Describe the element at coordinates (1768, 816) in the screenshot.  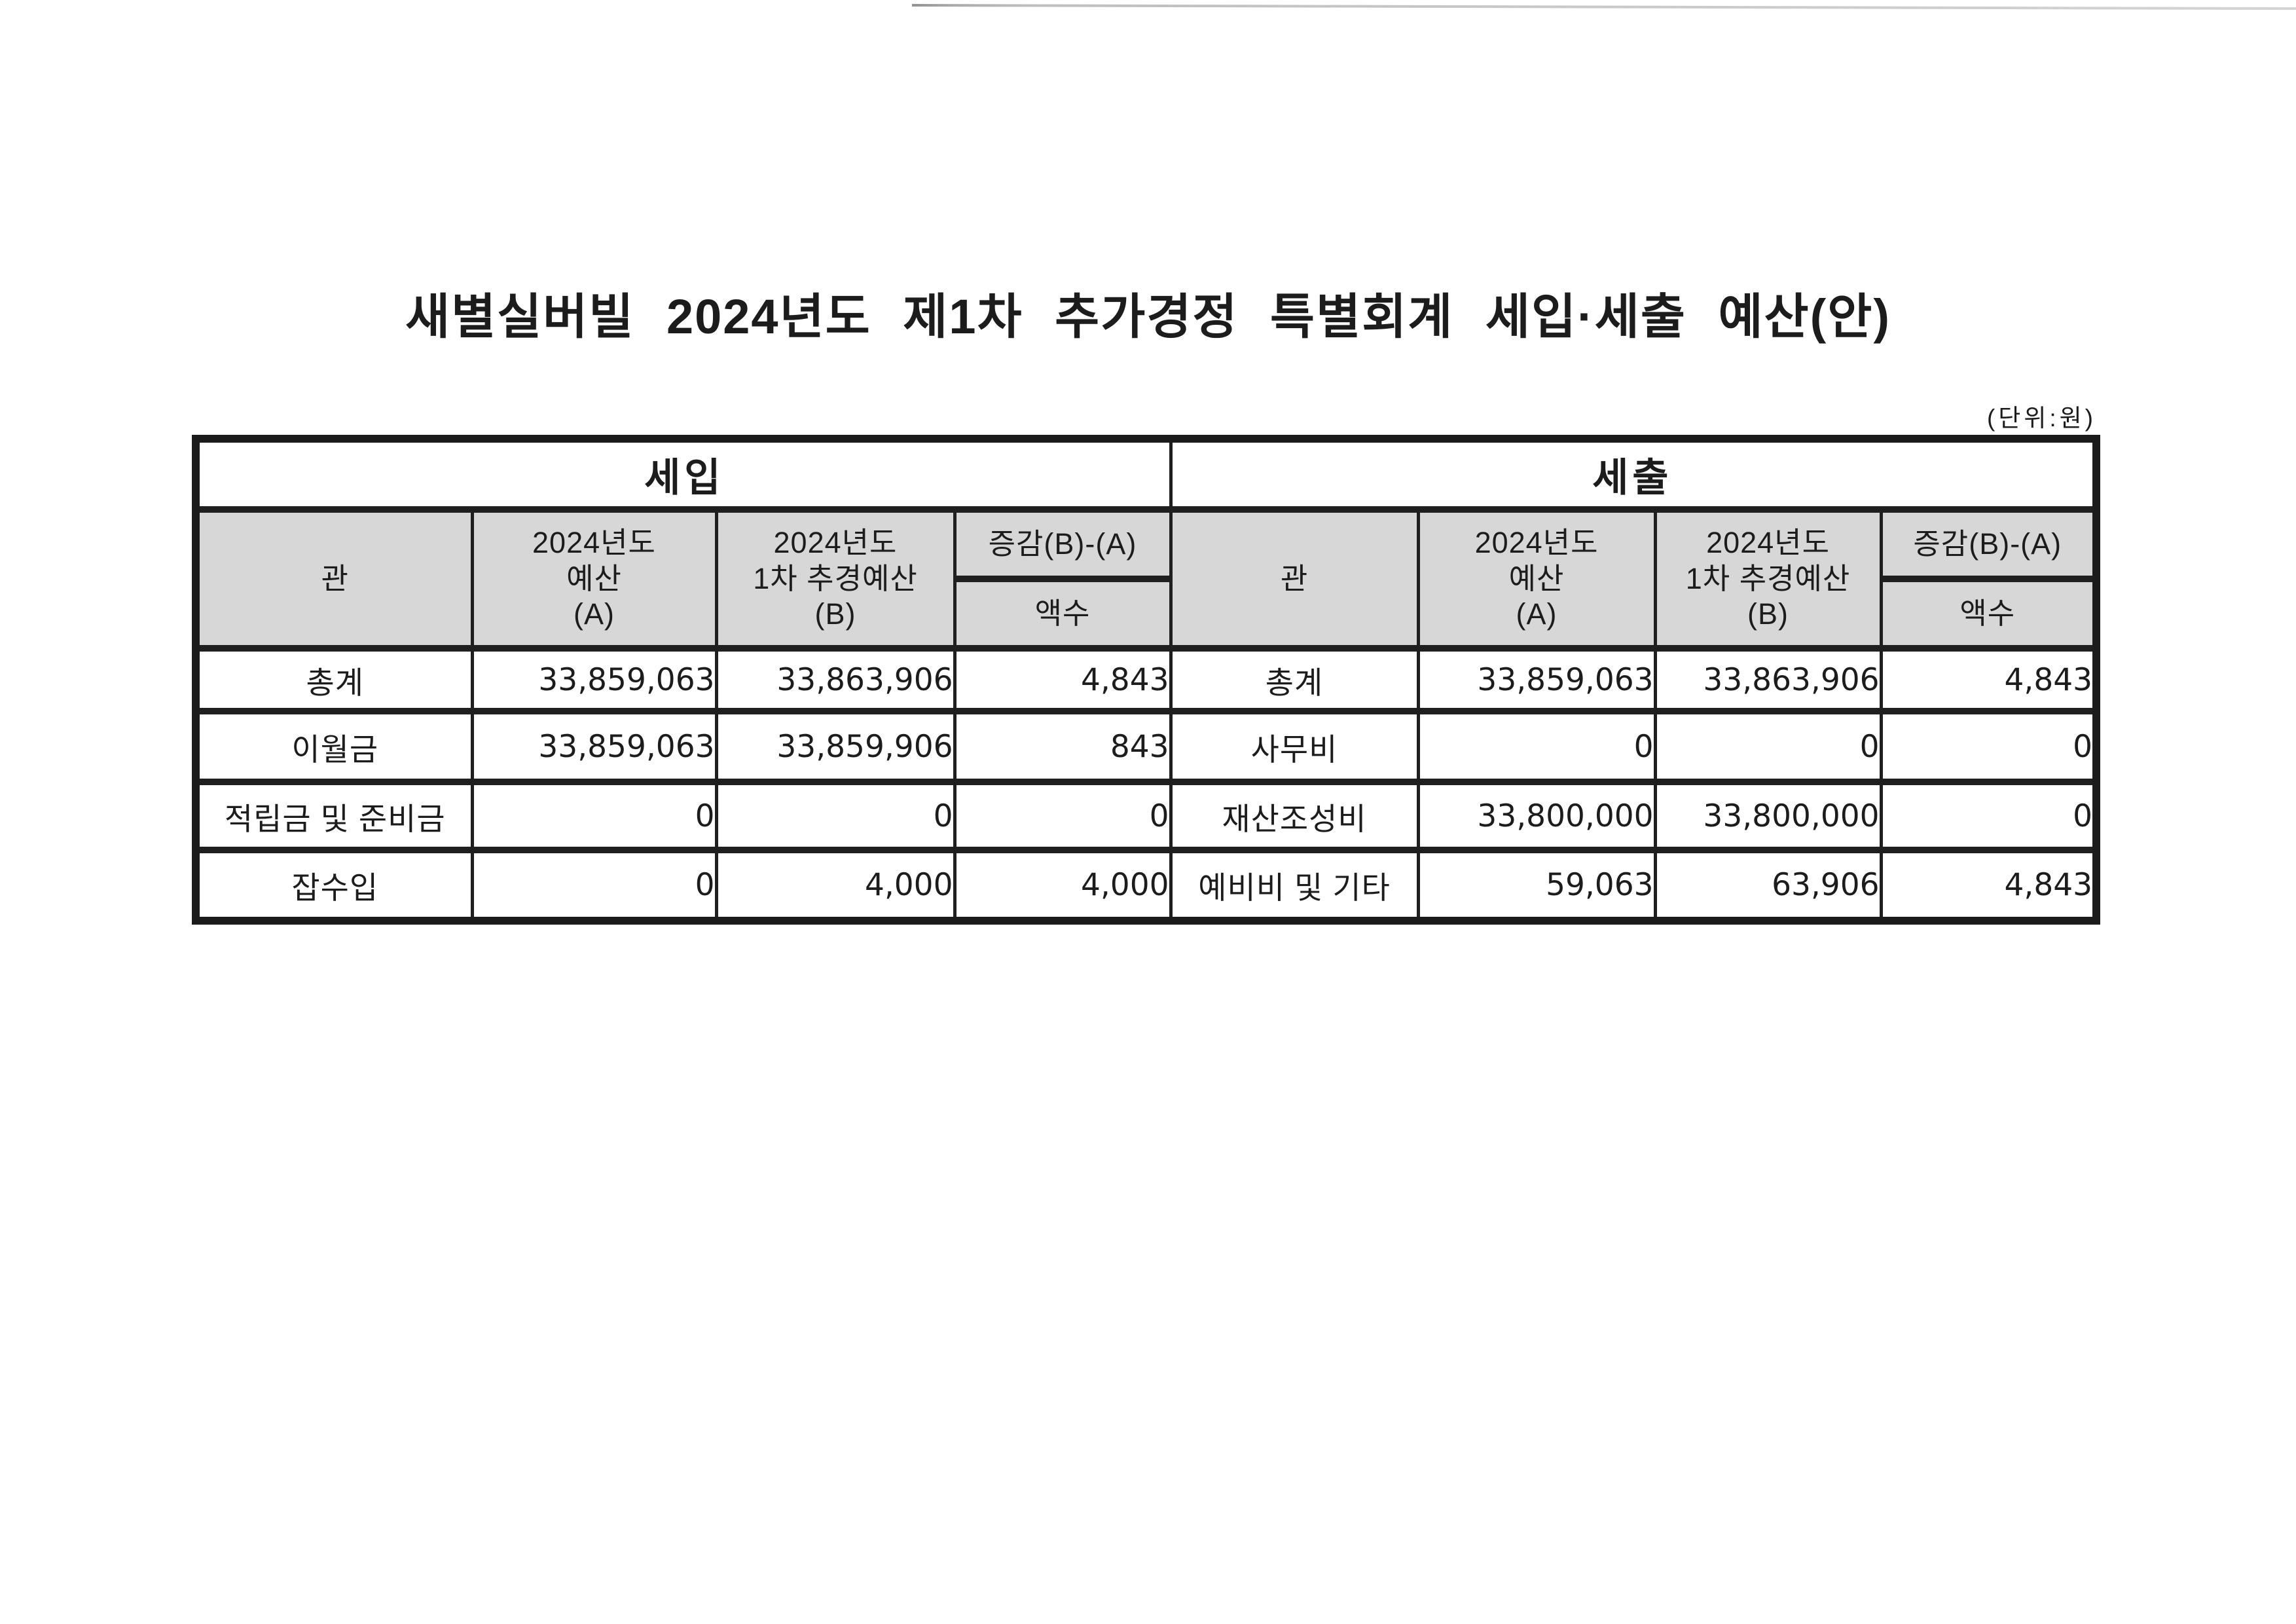
I see `expenditure-row-value-b: 33,800,000` at that location.